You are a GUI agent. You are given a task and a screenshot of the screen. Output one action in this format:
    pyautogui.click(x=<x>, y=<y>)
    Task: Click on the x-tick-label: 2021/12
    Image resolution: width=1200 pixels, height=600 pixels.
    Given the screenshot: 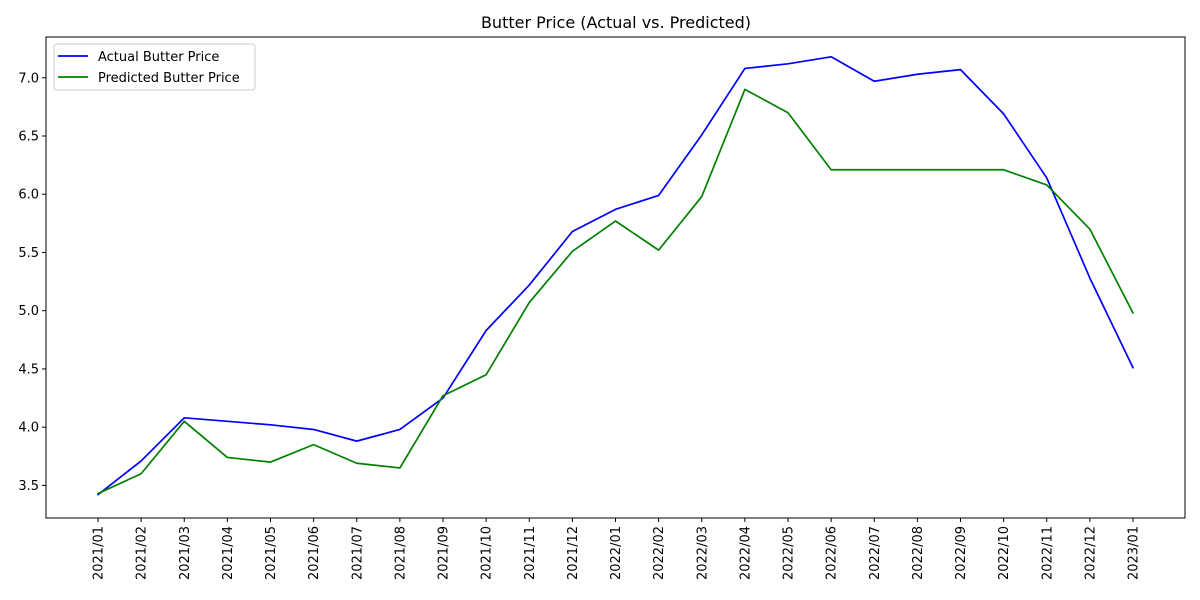 What is the action you would take?
    pyautogui.click(x=573, y=553)
    